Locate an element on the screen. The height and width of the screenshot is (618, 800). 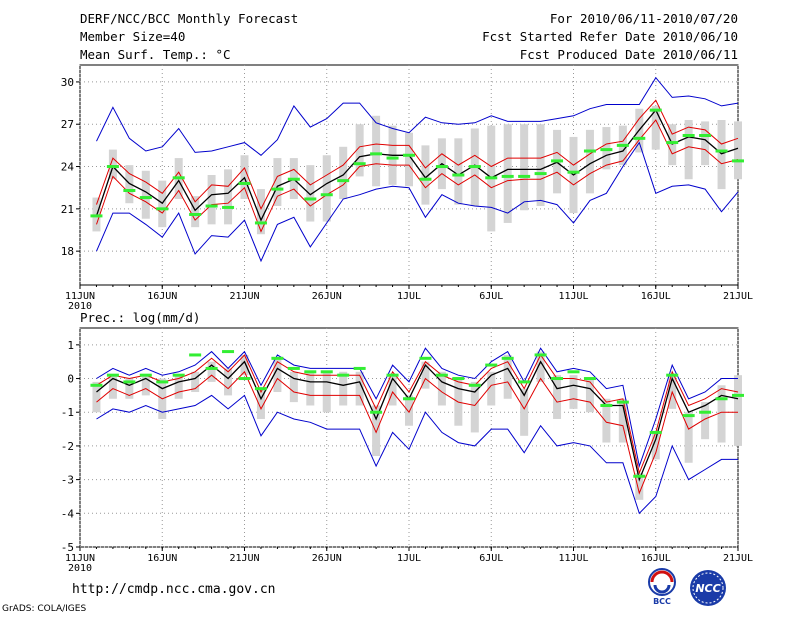
temp-line-lower is located at coordinates (417, 176).